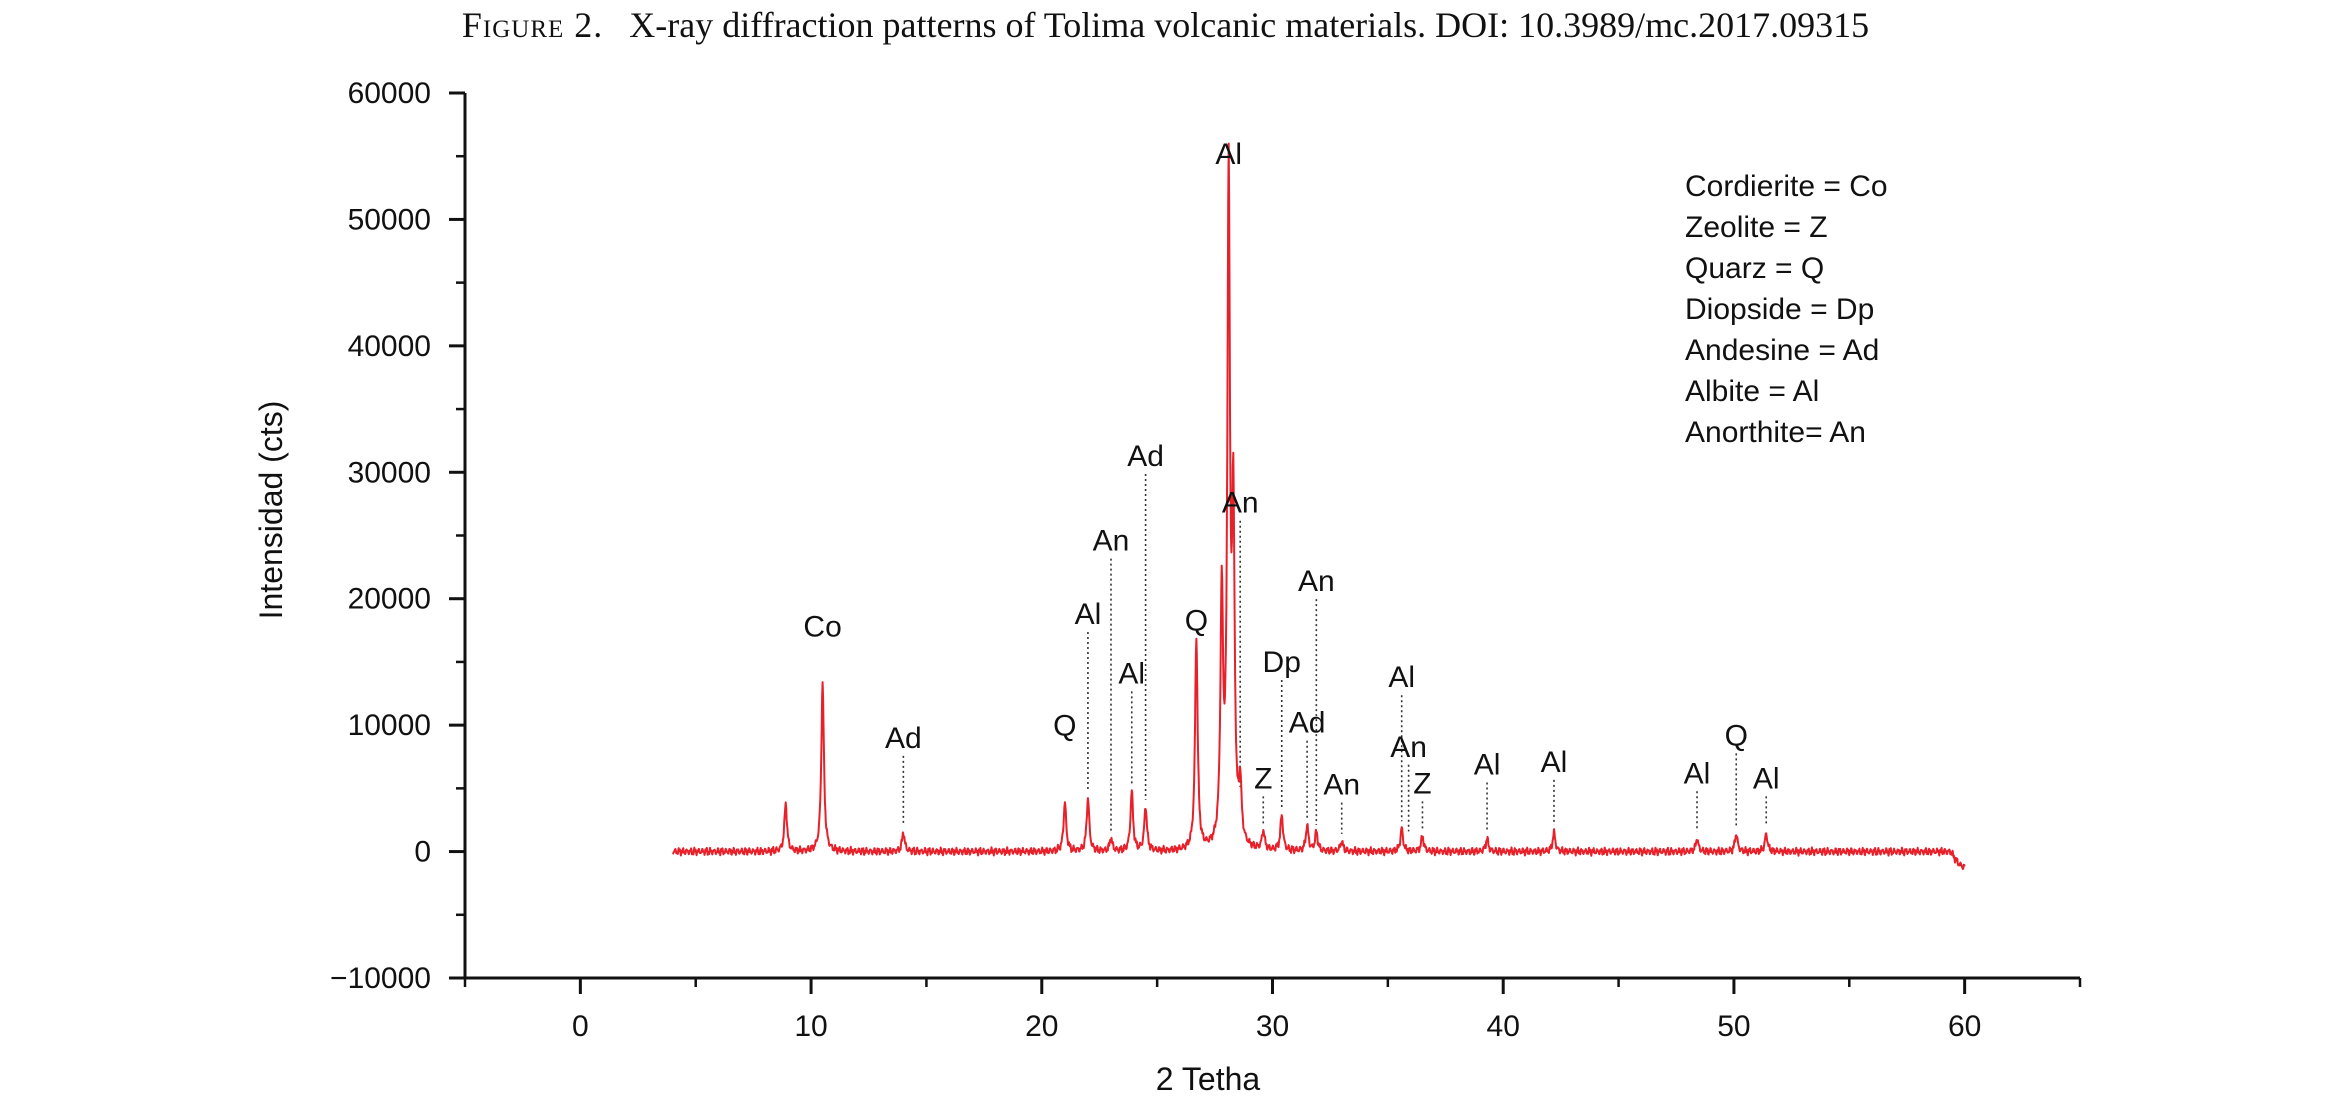 The width and height of the screenshot is (2331, 1100). Describe the element at coordinates (1756, 227) in the screenshot. I see `legend-entry: Zeolite = Z` at that location.